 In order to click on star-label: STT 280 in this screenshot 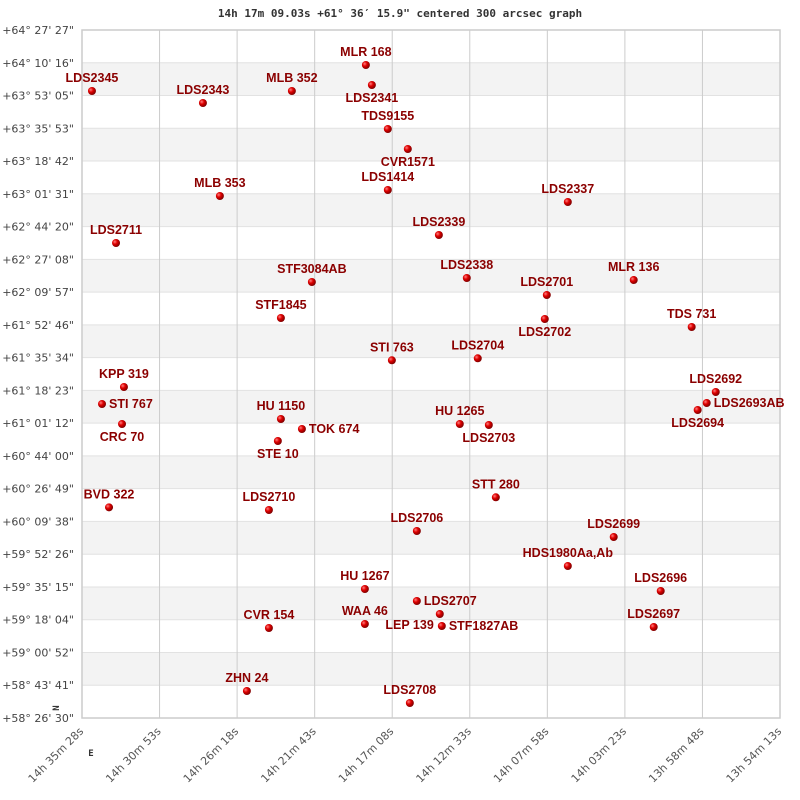, I will do `click(496, 484)`.